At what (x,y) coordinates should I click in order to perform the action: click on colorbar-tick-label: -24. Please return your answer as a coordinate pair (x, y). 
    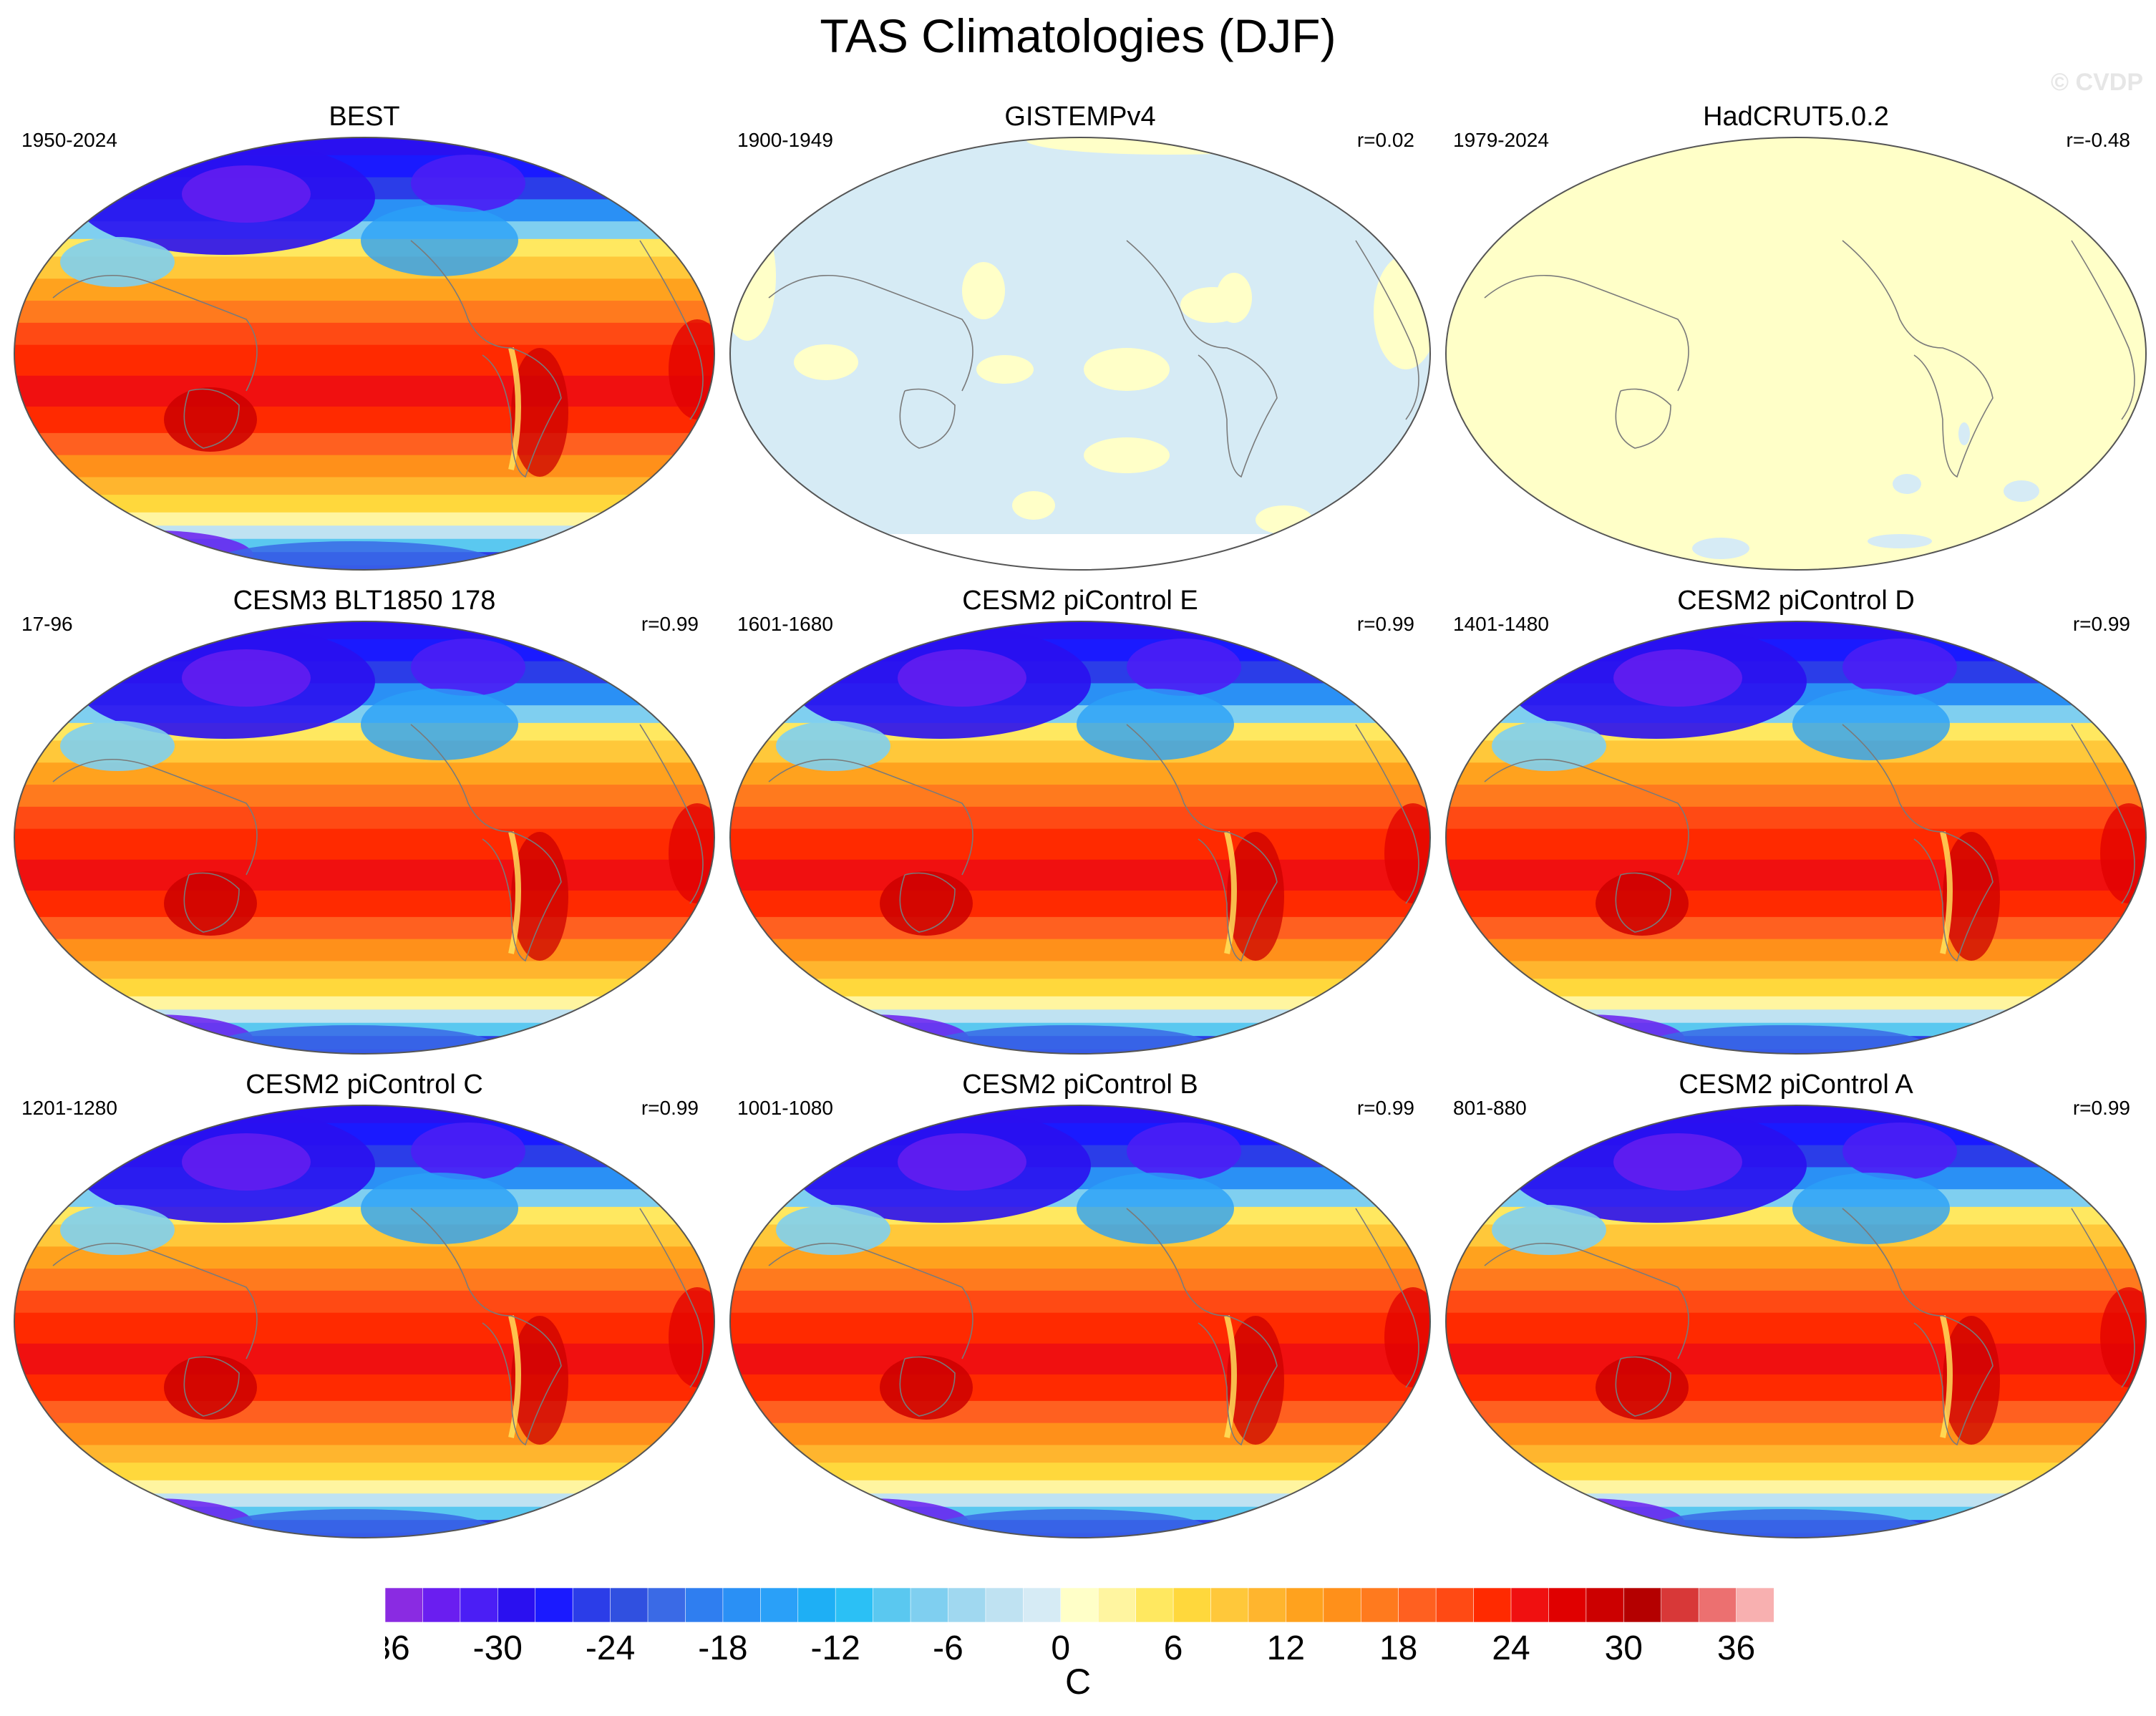
    Looking at the image, I should click on (610, 1648).